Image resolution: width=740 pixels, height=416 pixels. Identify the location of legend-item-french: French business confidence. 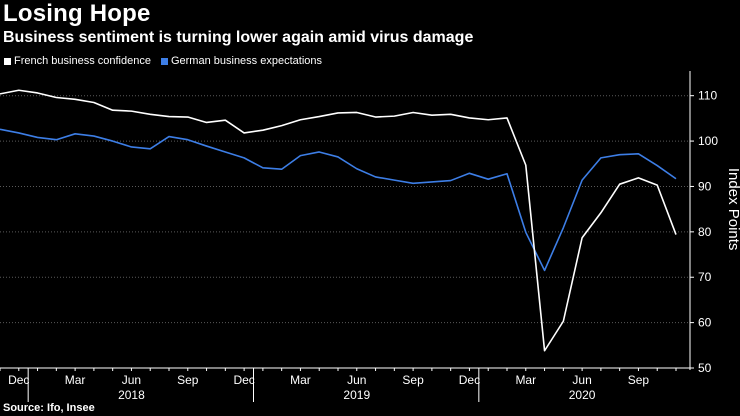
(77, 61).